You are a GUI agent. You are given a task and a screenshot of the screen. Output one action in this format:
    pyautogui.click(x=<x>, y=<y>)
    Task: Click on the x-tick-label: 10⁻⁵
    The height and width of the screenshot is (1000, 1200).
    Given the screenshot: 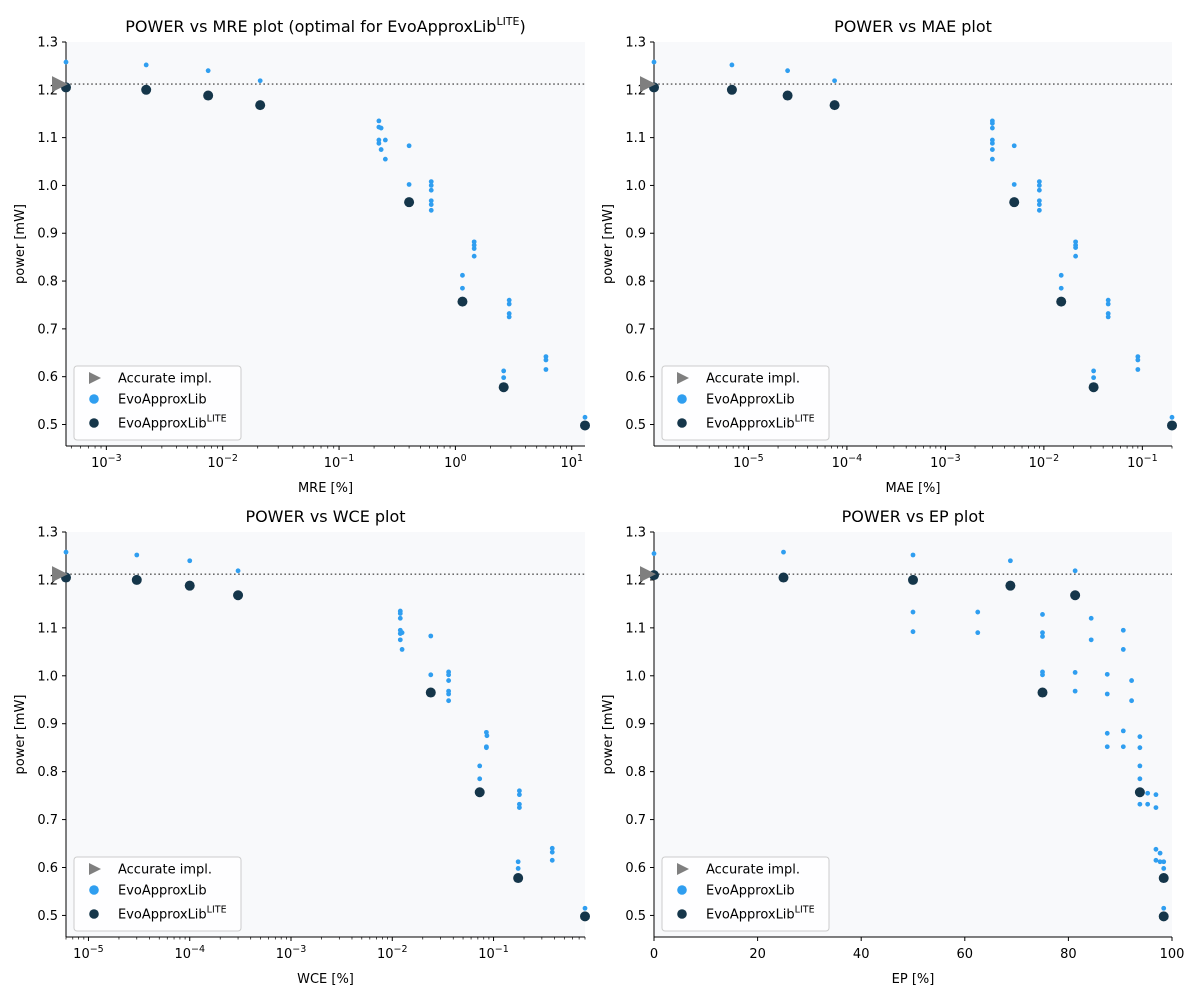 What is the action you would take?
    pyautogui.click(x=748, y=462)
    